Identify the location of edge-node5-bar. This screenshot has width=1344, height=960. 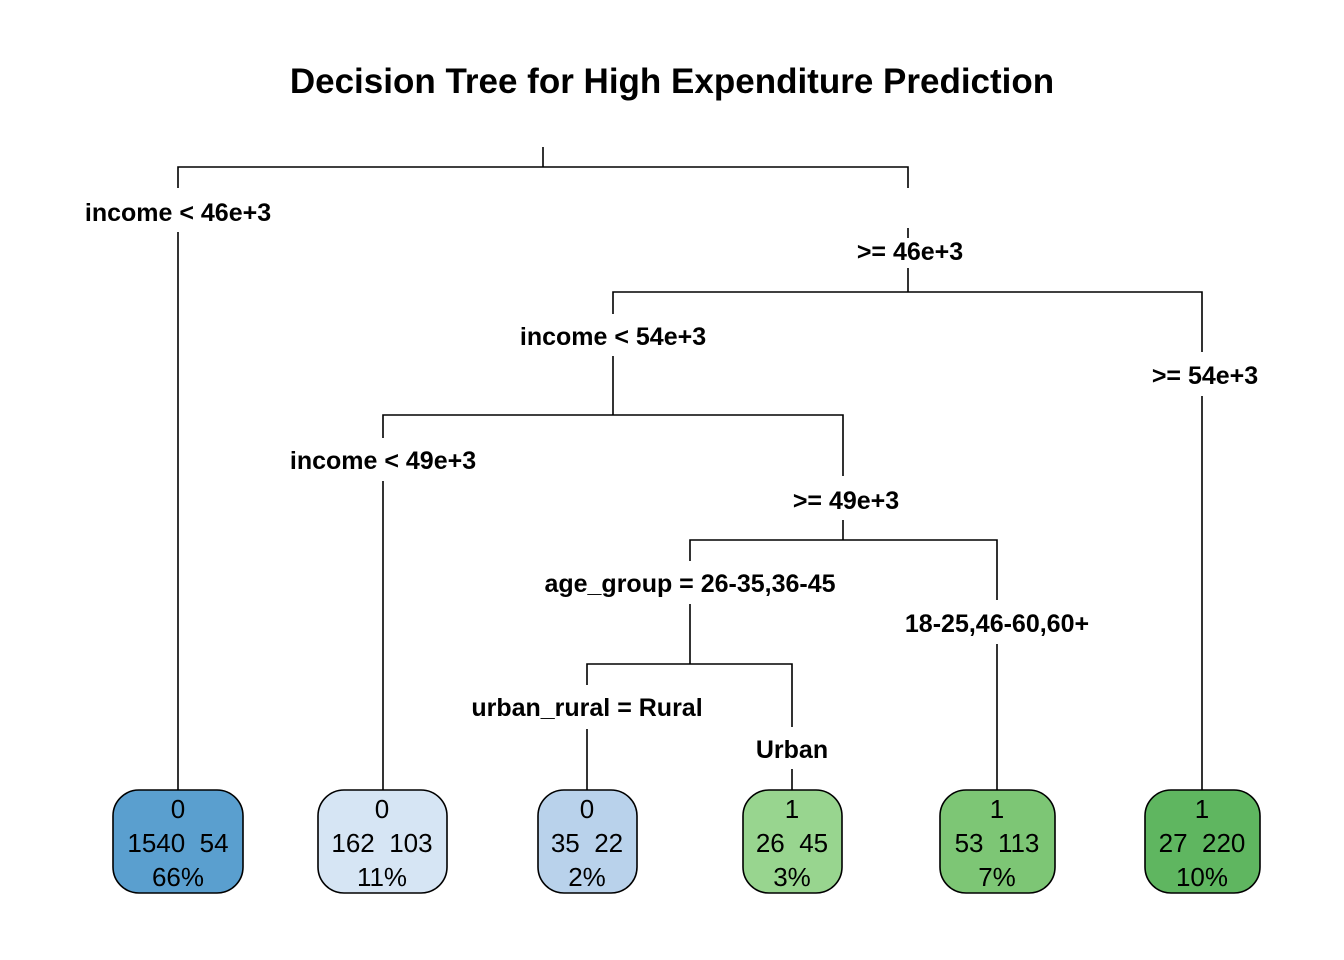
(689, 695).